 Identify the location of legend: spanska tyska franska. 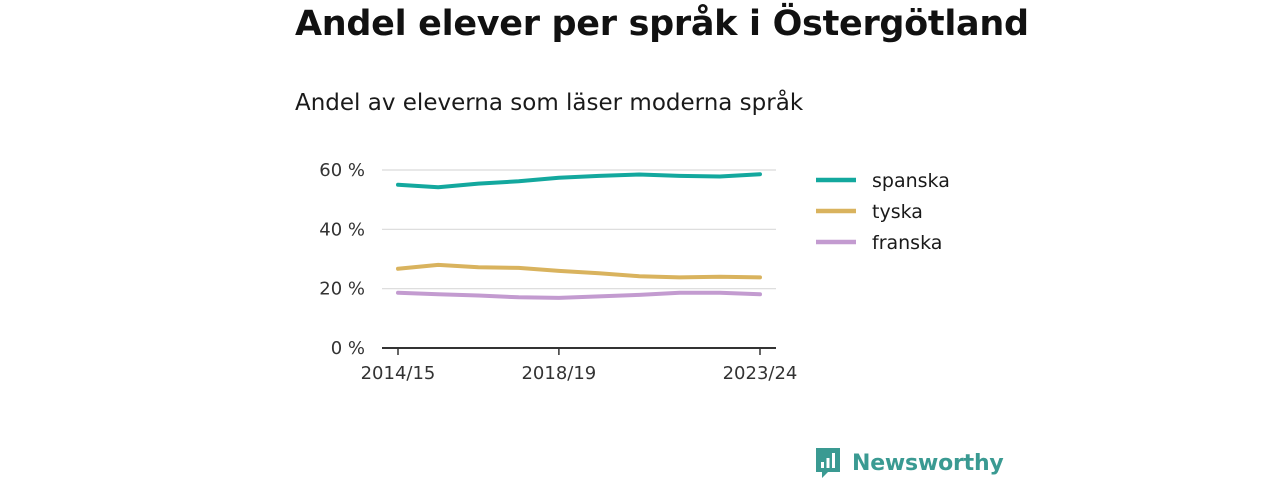
(883, 212).